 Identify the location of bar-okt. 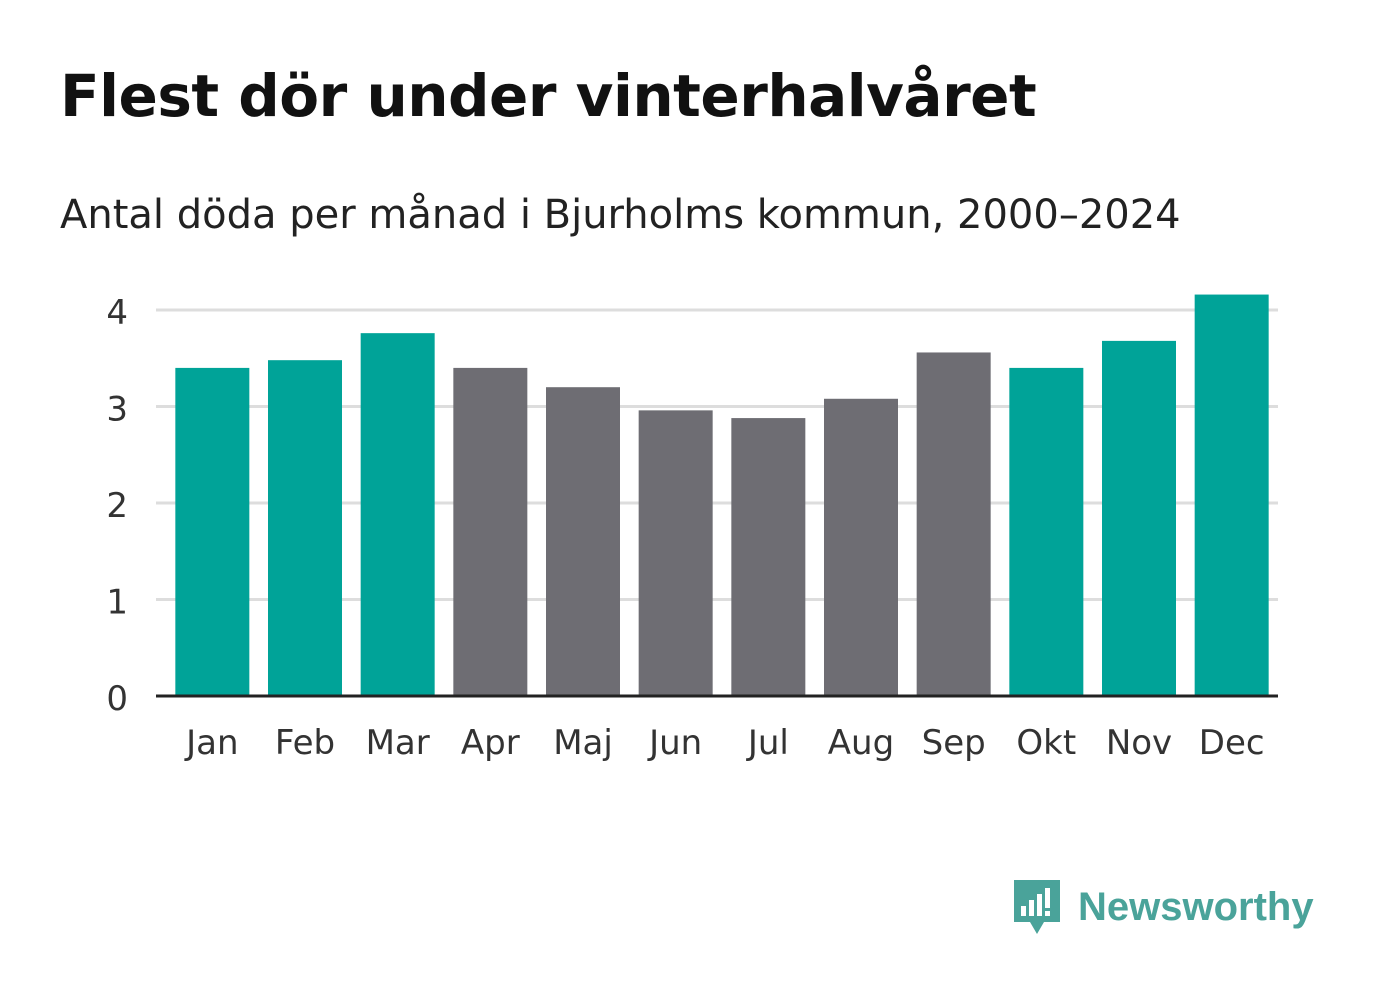
(1046, 531).